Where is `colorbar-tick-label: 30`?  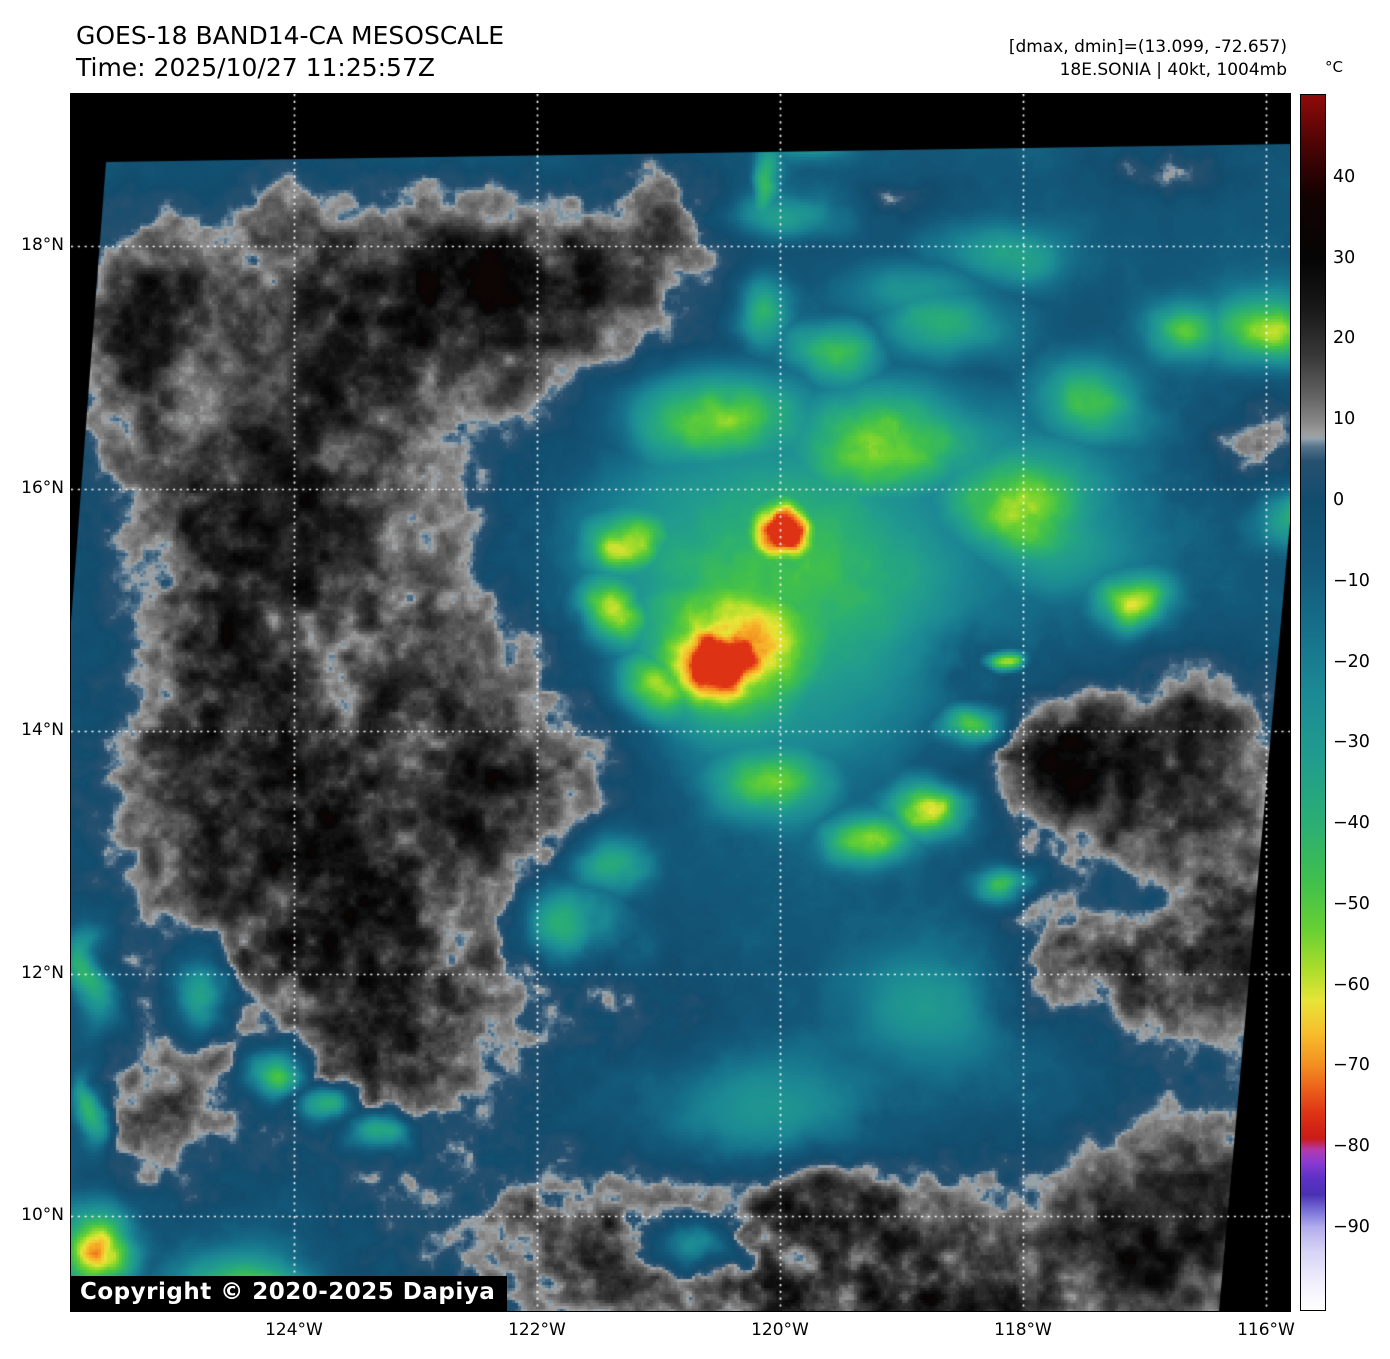 colorbar-tick-label: 30 is located at coordinates (1344, 257).